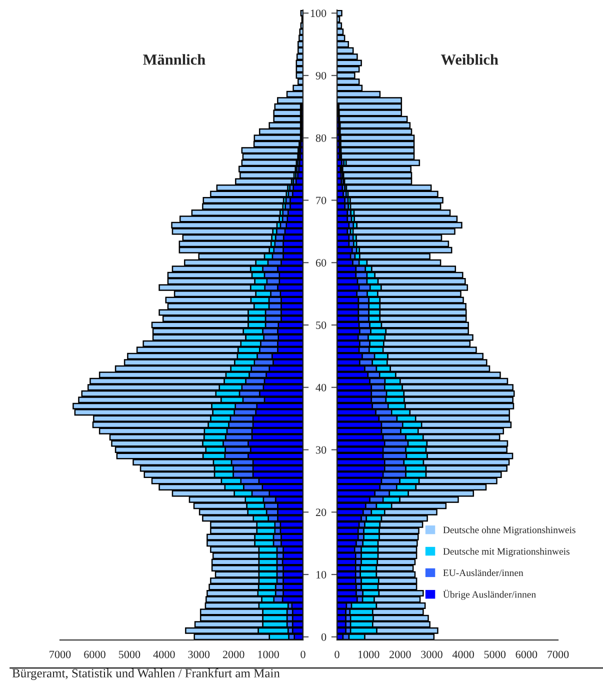 This screenshot has height=685, width=603. Describe the element at coordinates (321, 574) in the screenshot. I see `y-tick-label: 10` at that location.